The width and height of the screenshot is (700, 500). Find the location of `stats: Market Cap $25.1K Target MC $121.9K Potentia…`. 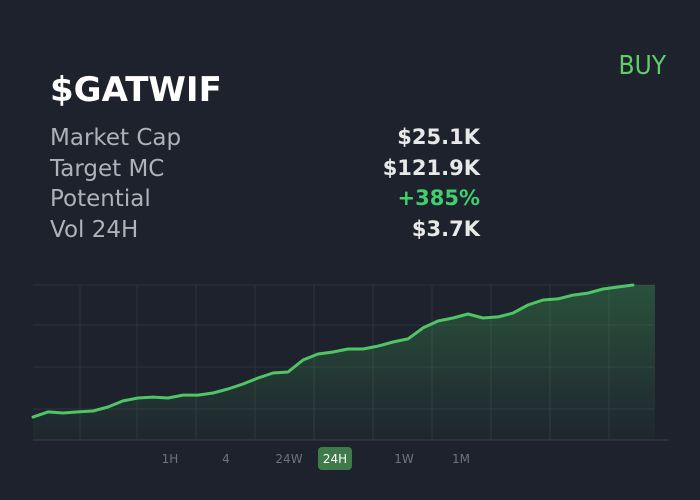

stats: Market Cap $25.1K Target MC $121.9K Potentia… is located at coordinates (265, 184).